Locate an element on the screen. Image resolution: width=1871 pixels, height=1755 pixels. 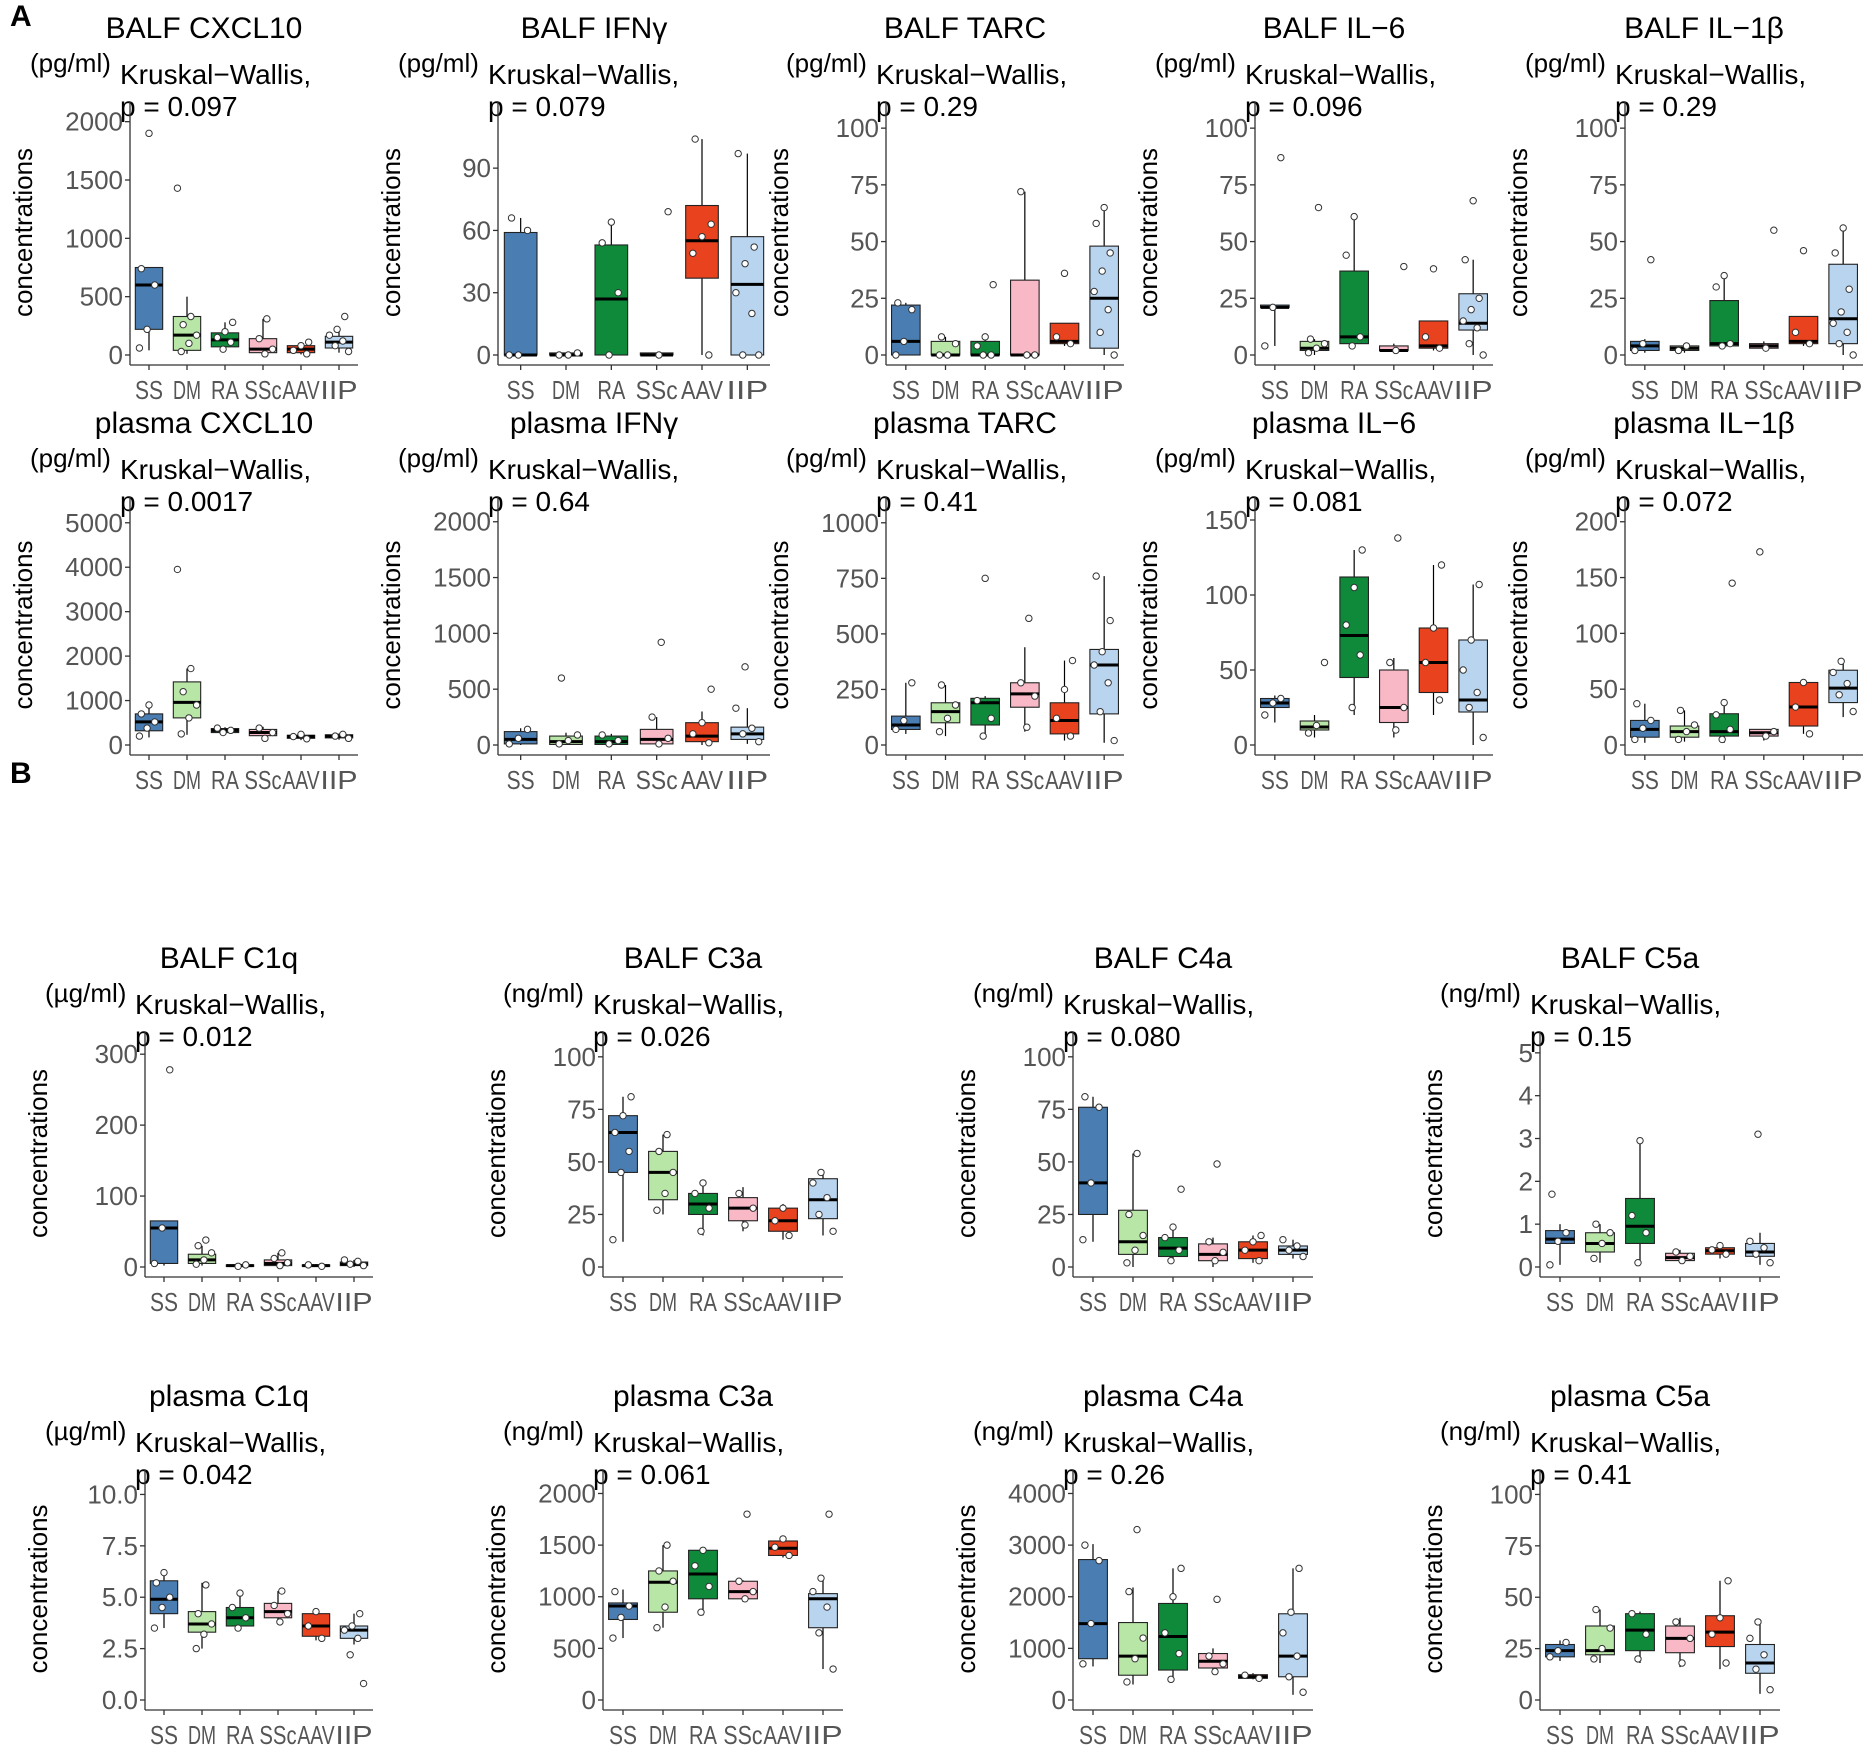
x-tick-label: AAV is located at coordinates (1253, 1302).